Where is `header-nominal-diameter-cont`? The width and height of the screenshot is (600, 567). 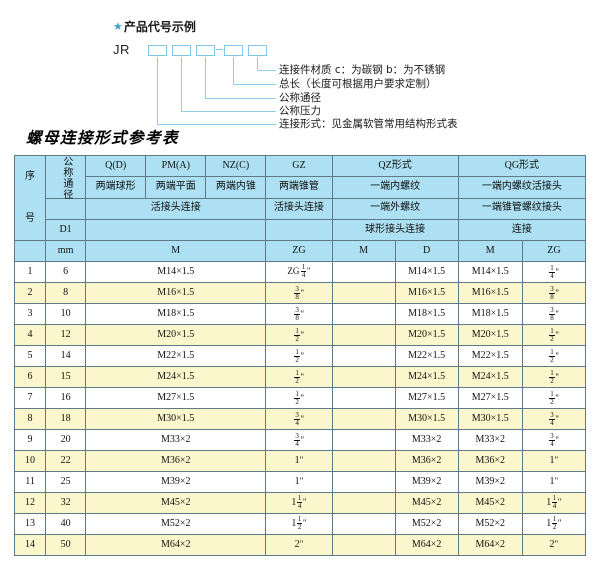
header-nominal-diameter-cont is located at coordinates (66, 208).